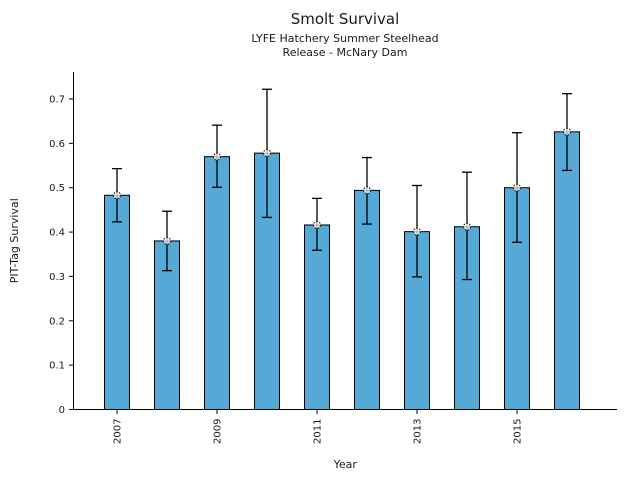 Image resolution: width=640 pixels, height=480 pixels. What do you see at coordinates (14, 240) in the screenshot?
I see `y-axis-label: PIT-Tag Survival` at bounding box center [14, 240].